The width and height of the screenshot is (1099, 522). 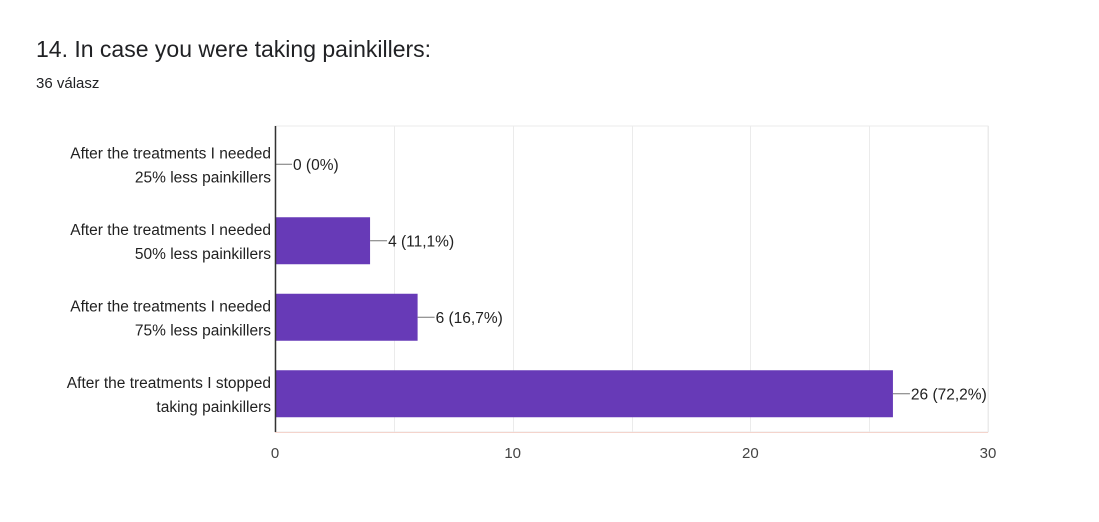 What do you see at coordinates (316, 165) in the screenshot?
I see `data-label: 0 (0%)` at bounding box center [316, 165].